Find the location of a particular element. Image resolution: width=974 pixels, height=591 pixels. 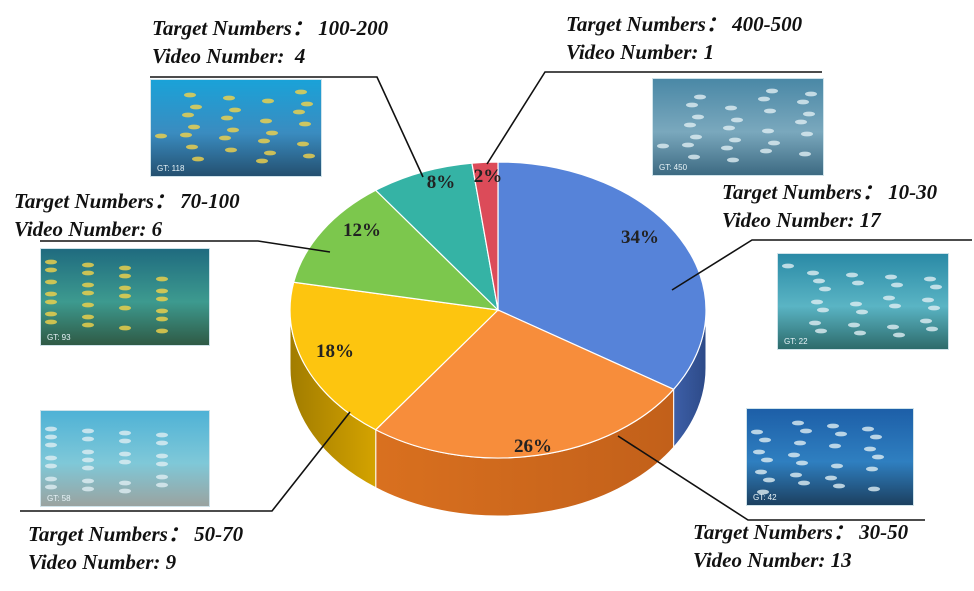

thumbnail-gt-label: GT: 450 is located at coordinates (673, 167).